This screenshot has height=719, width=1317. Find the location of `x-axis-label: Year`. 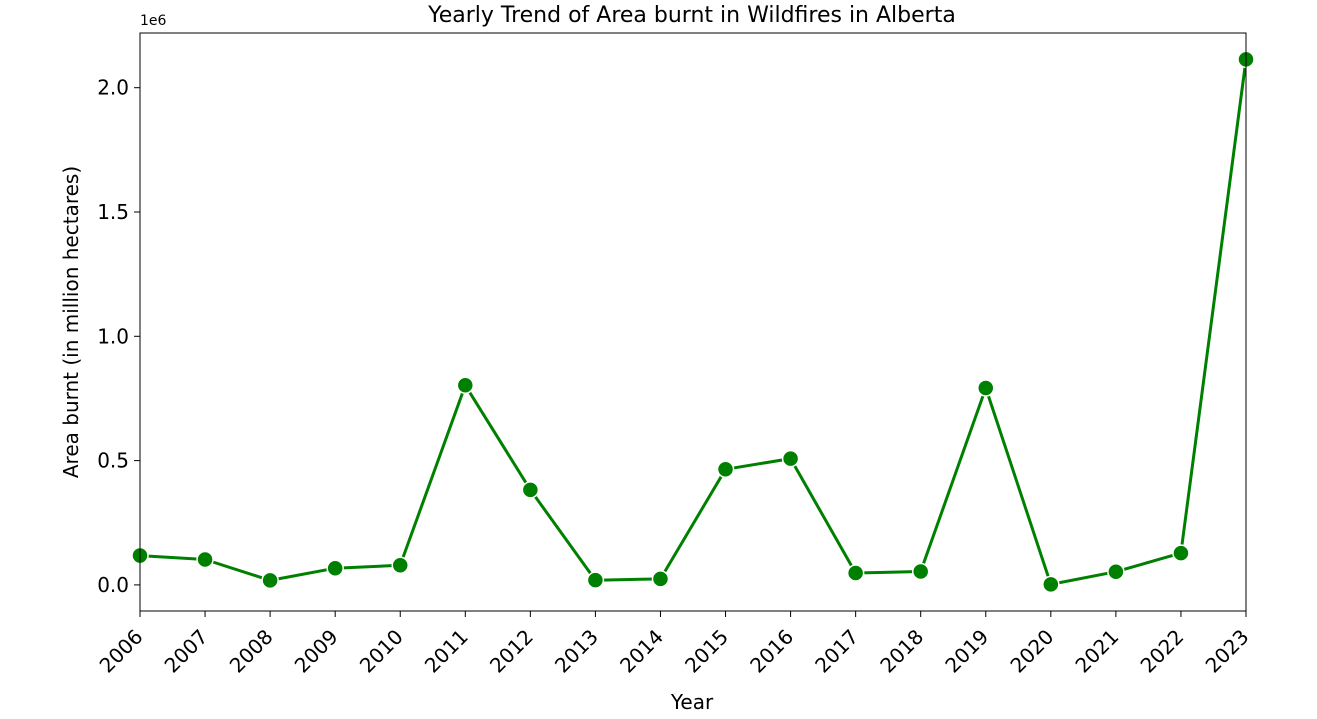

x-axis-label: Year is located at coordinates (692, 702).